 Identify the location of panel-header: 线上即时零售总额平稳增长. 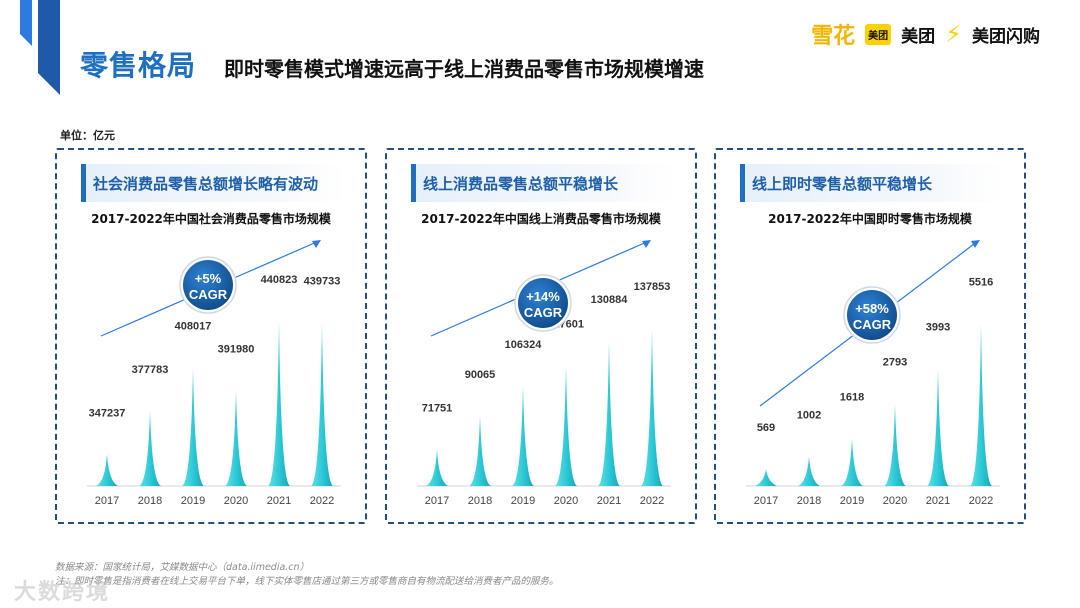
(872, 183).